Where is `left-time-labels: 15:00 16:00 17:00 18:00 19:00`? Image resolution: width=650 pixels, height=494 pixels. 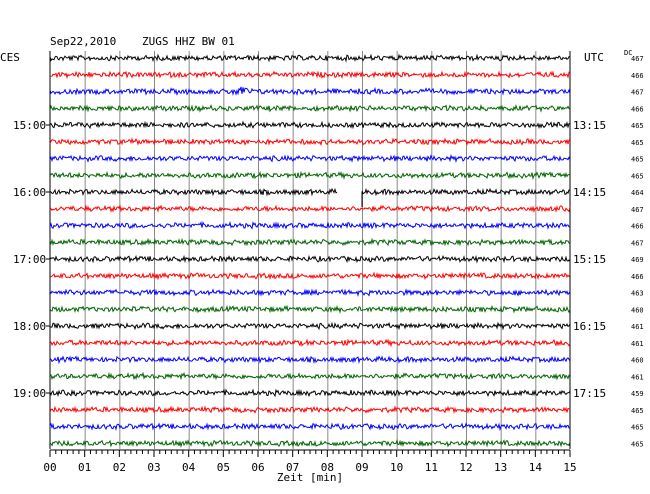
left-time-labels: 15:00 16:00 17:00 18:00 19:00 is located at coordinates (31, 259).